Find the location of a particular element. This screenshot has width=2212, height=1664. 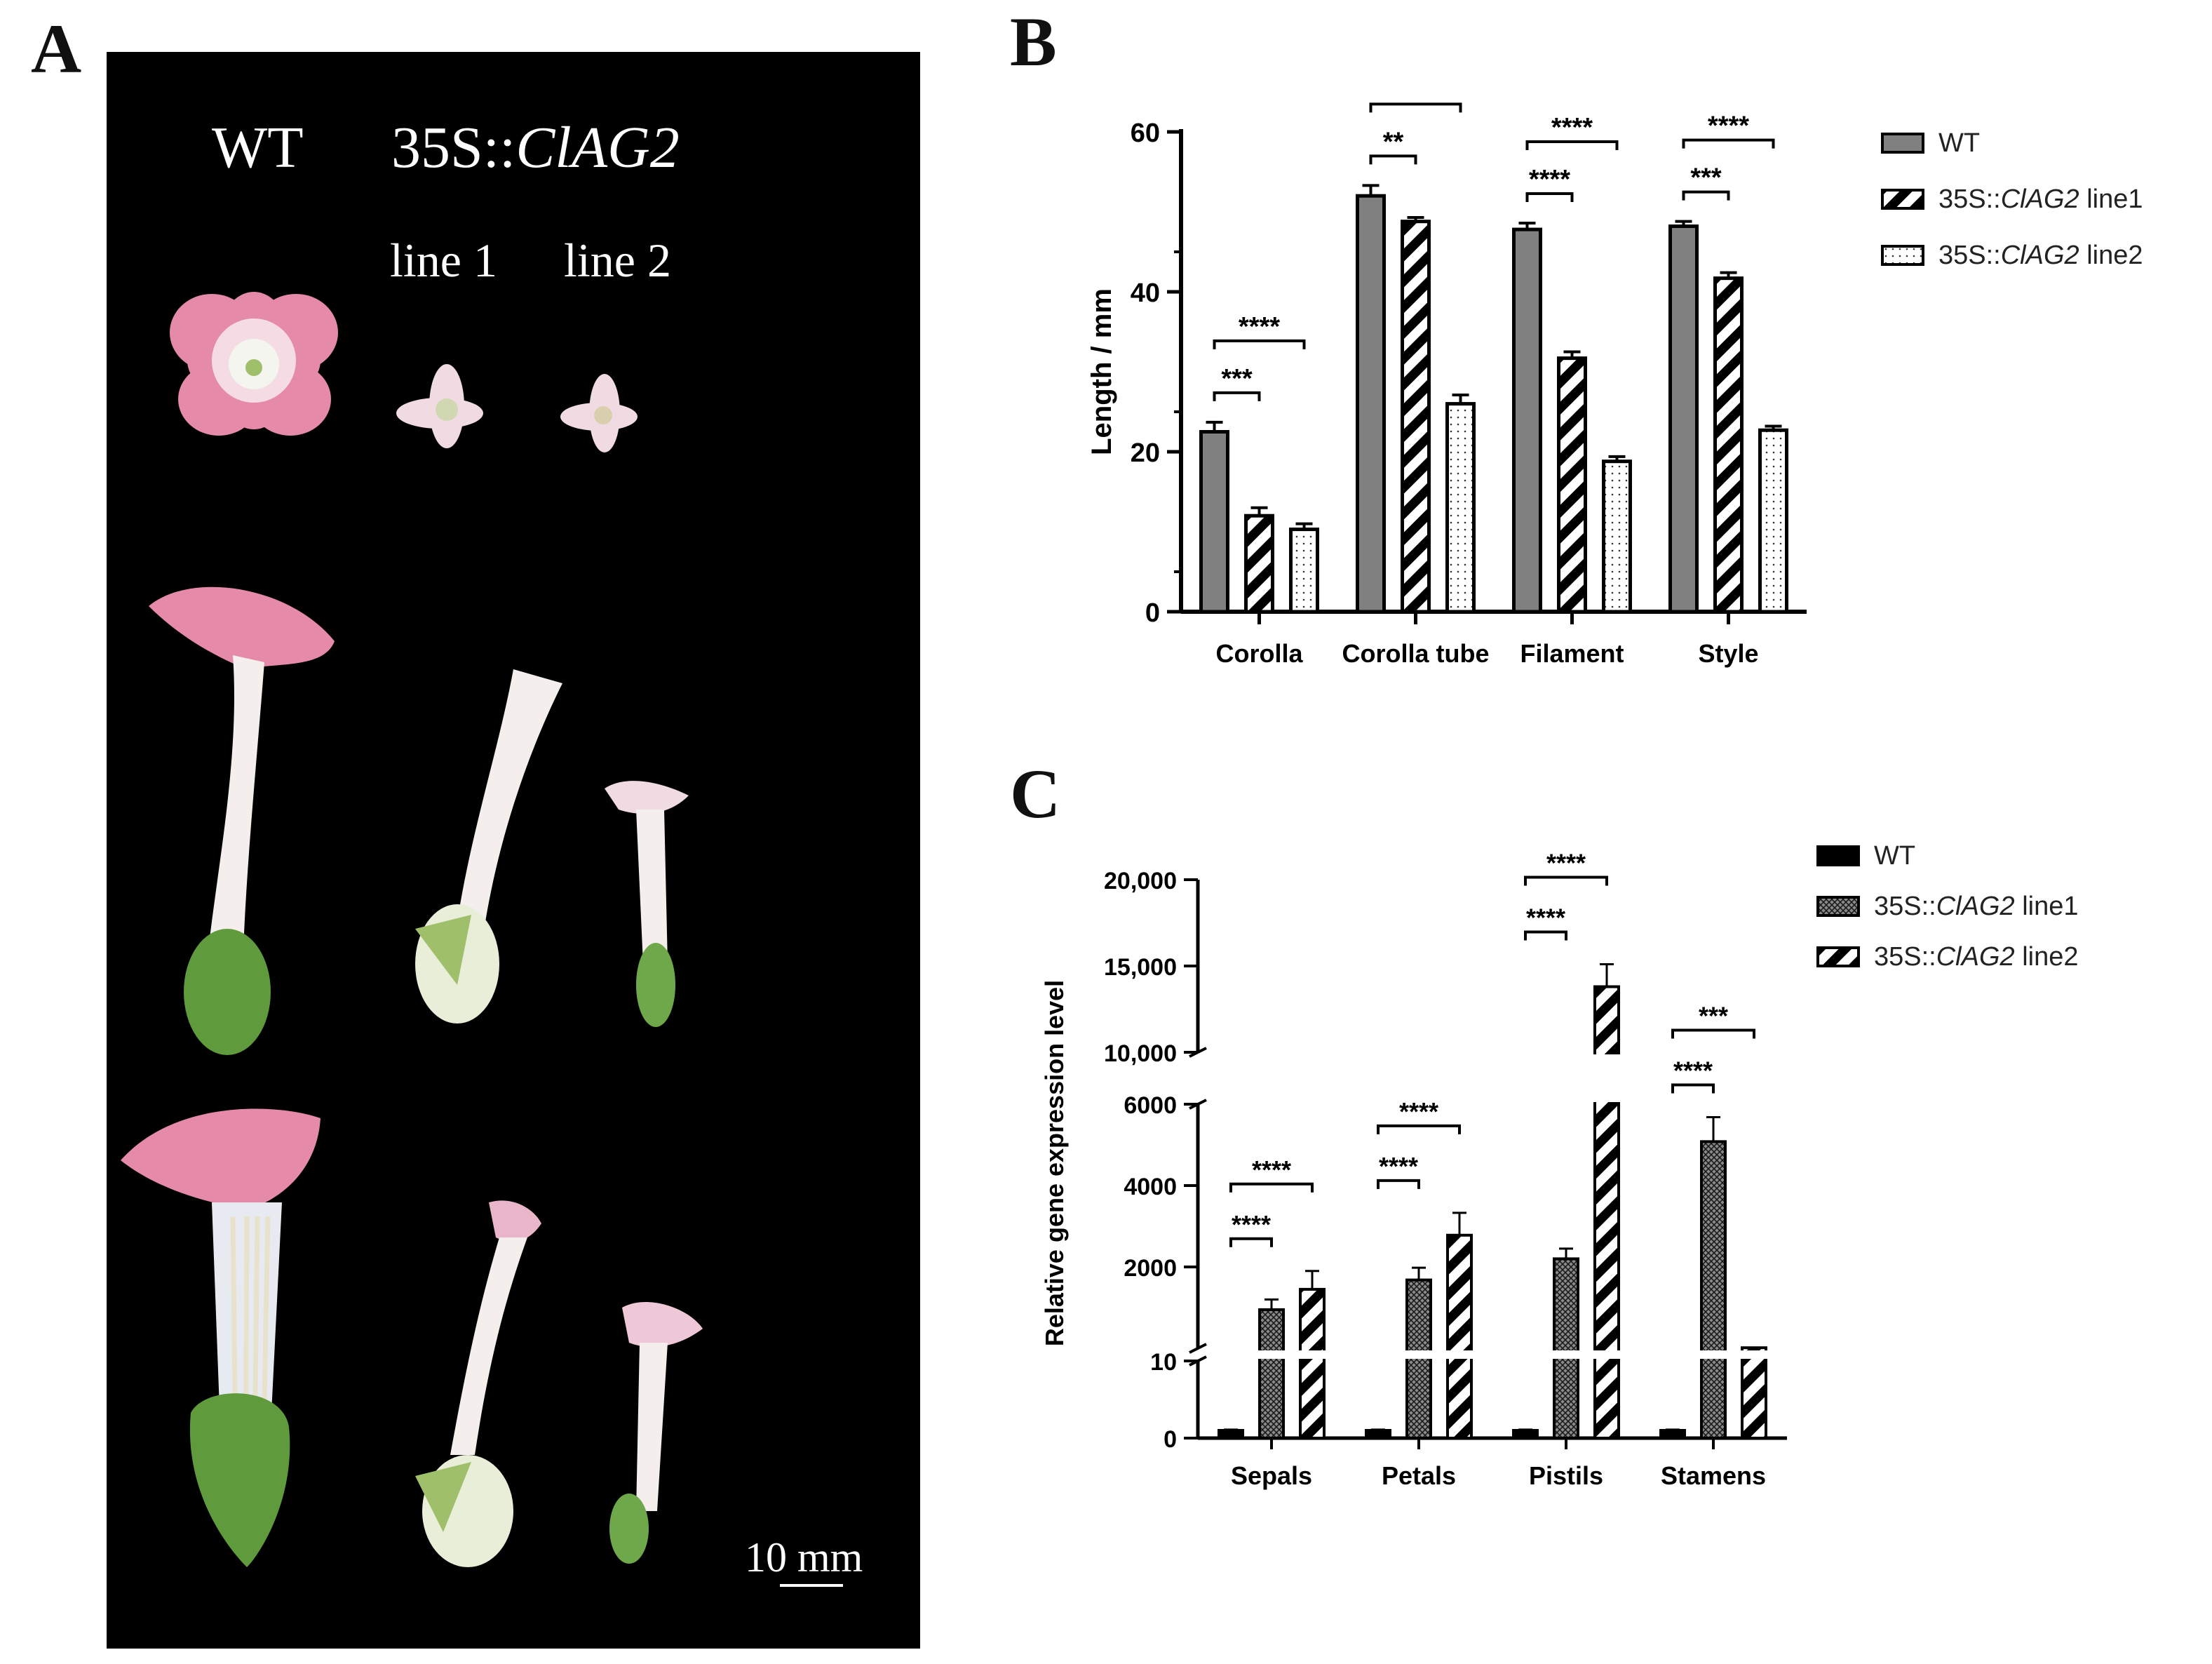

y-tick-label: 2000 is located at coordinates (1150, 1268).